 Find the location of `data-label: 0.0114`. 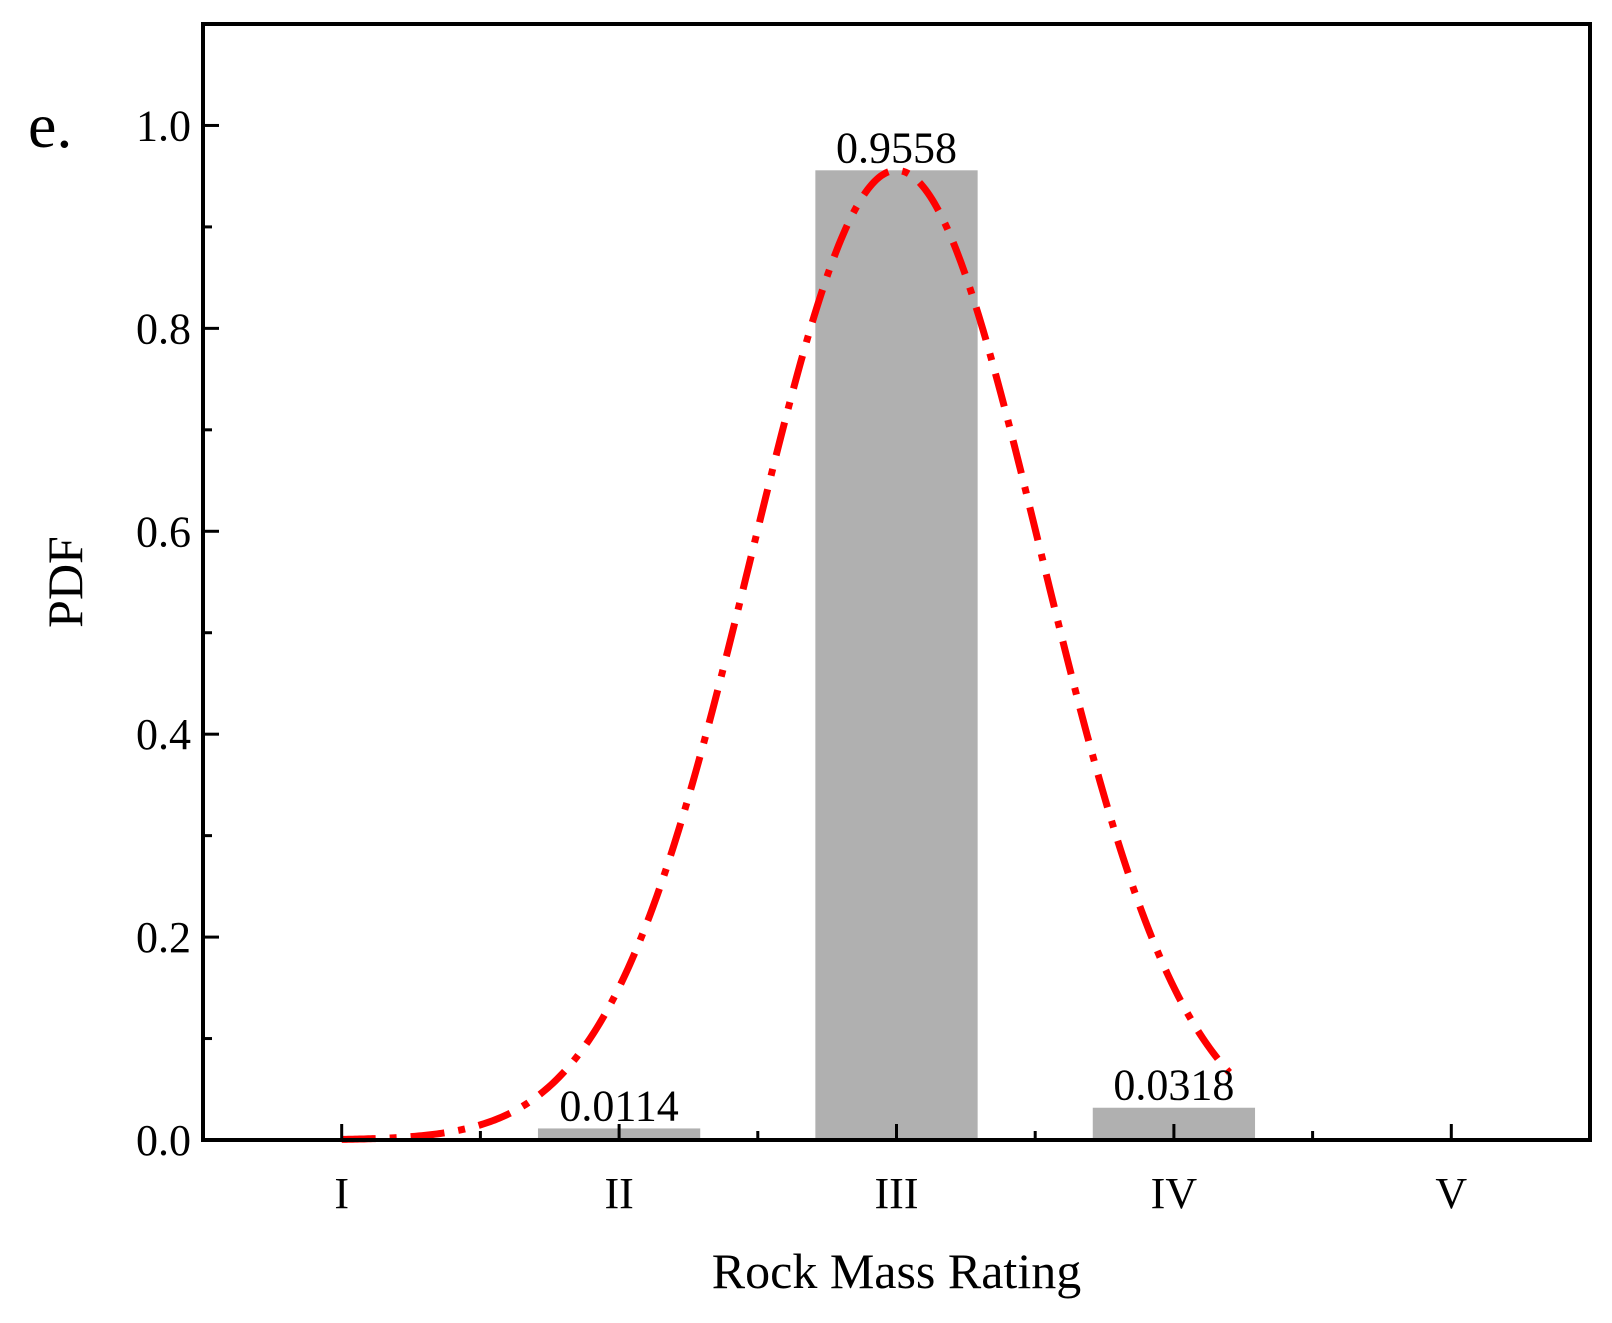

data-label: 0.0114 is located at coordinates (618, 1105).